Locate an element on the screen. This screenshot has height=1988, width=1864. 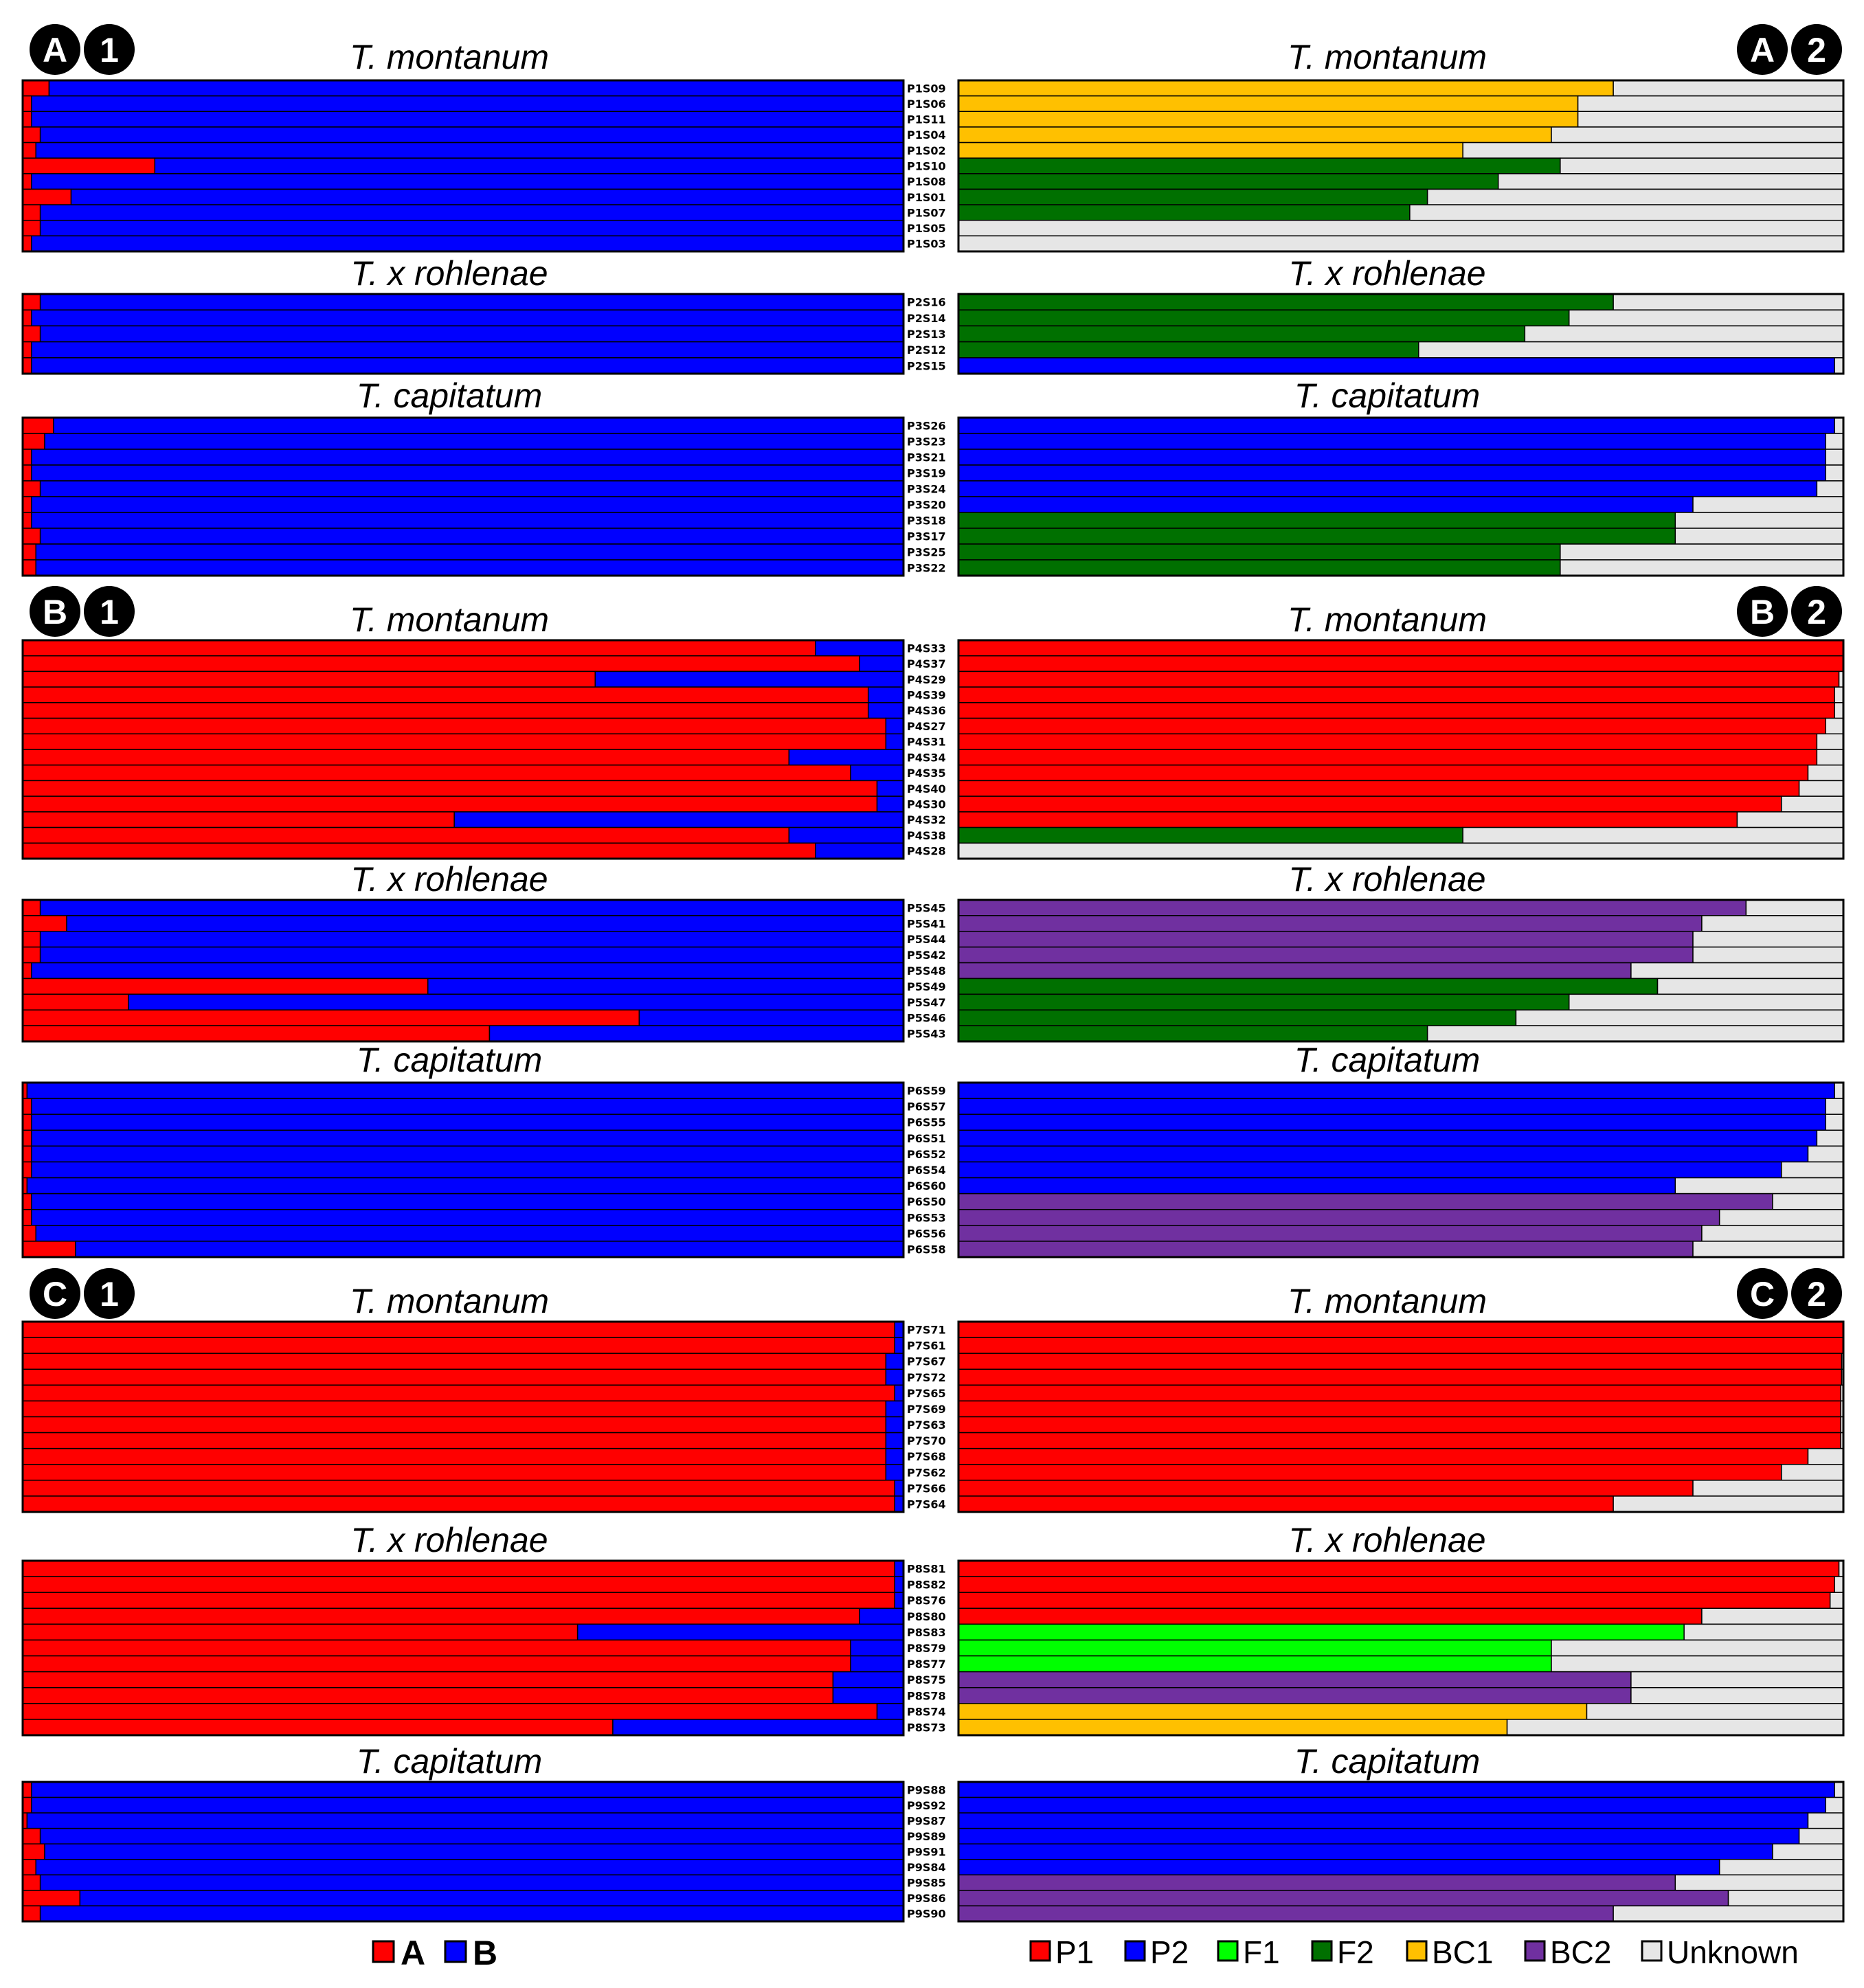
sample-label: P4S35 is located at coordinates (926, 773).